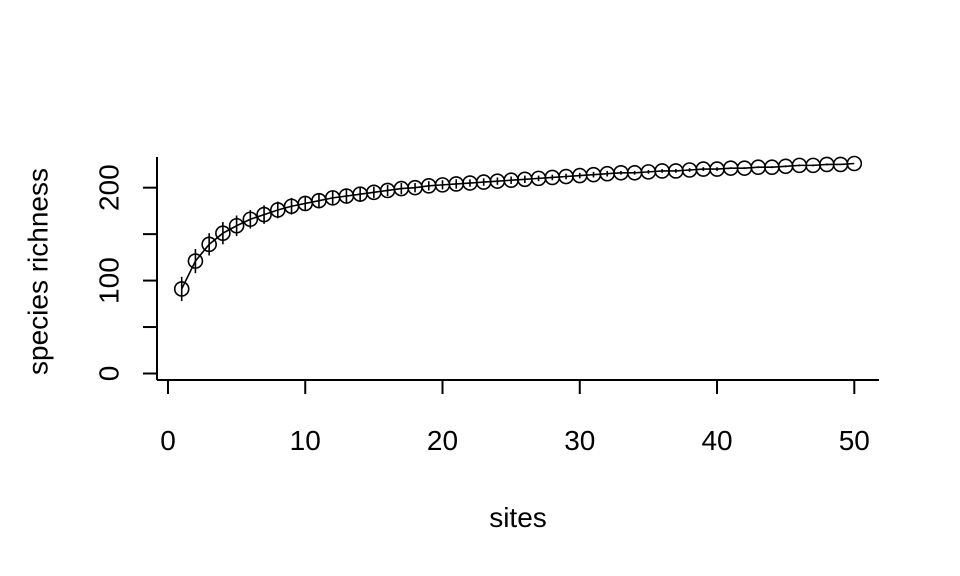 The width and height of the screenshot is (960, 576). What do you see at coordinates (38, 271) in the screenshot?
I see `y-axis-title: species richness` at bounding box center [38, 271].